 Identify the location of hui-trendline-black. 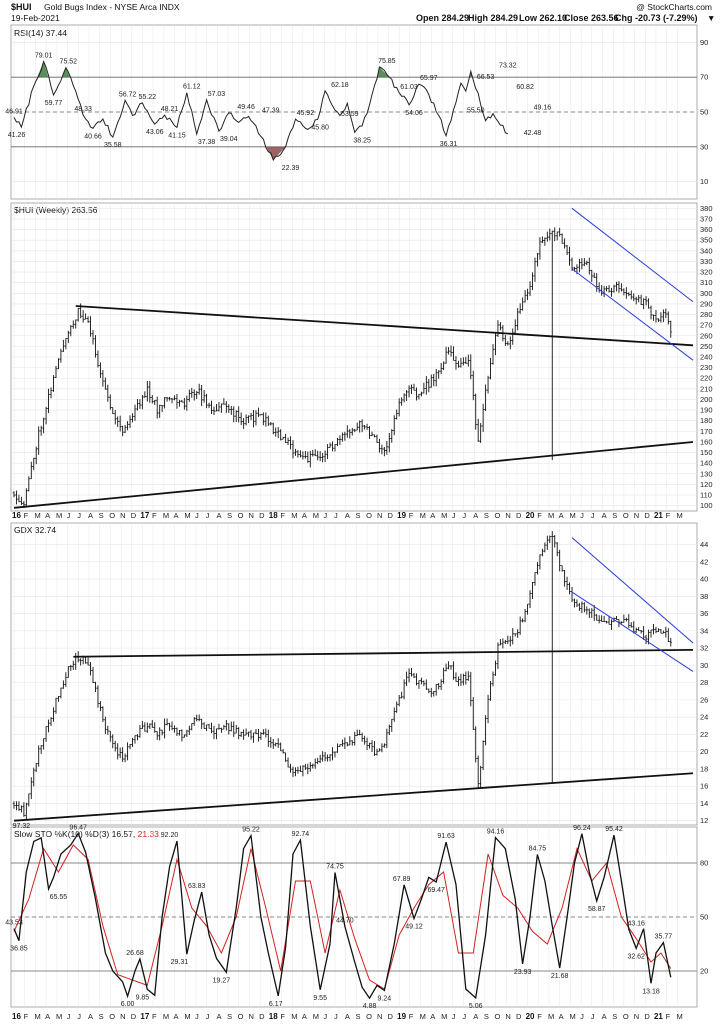
(353, 475).